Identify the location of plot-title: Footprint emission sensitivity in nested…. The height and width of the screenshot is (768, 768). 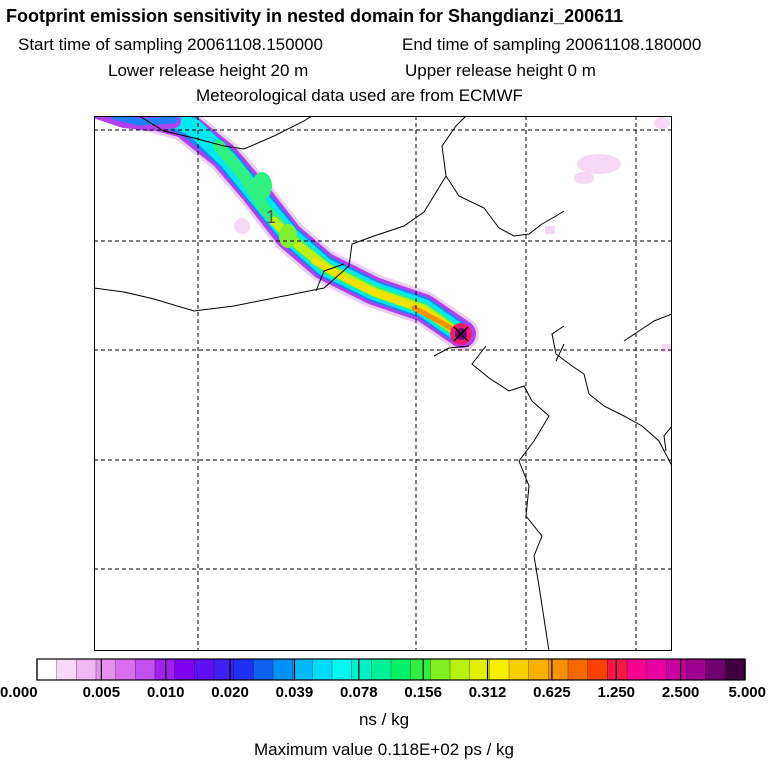
(315, 16).